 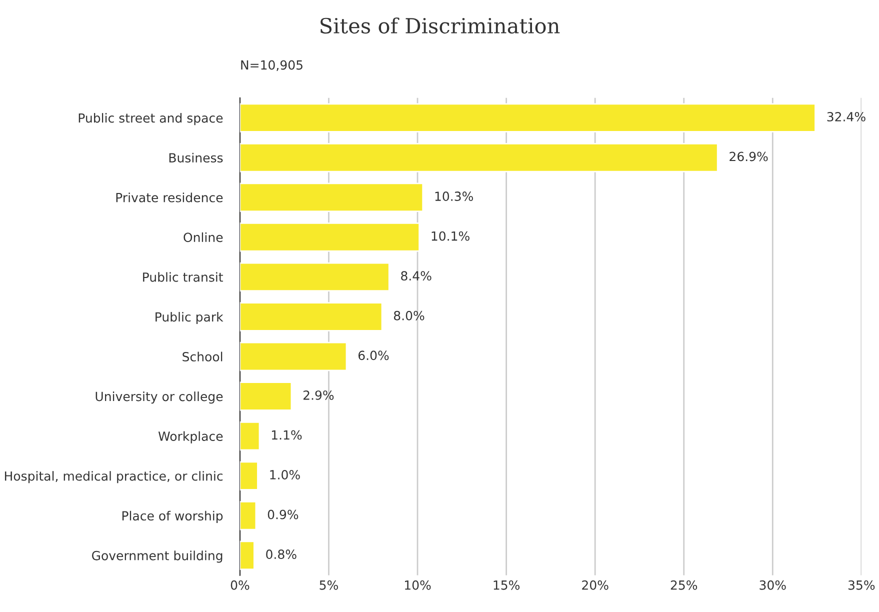 I want to click on data-label: 1.1%, so click(x=287, y=435).